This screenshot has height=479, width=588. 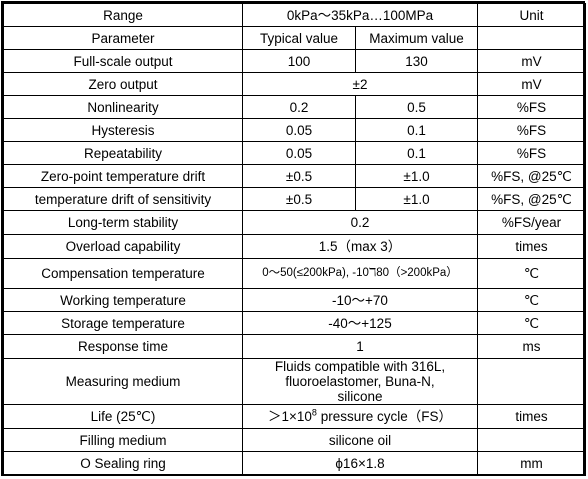 I want to click on unit-value: %FS/year, so click(x=531, y=222).